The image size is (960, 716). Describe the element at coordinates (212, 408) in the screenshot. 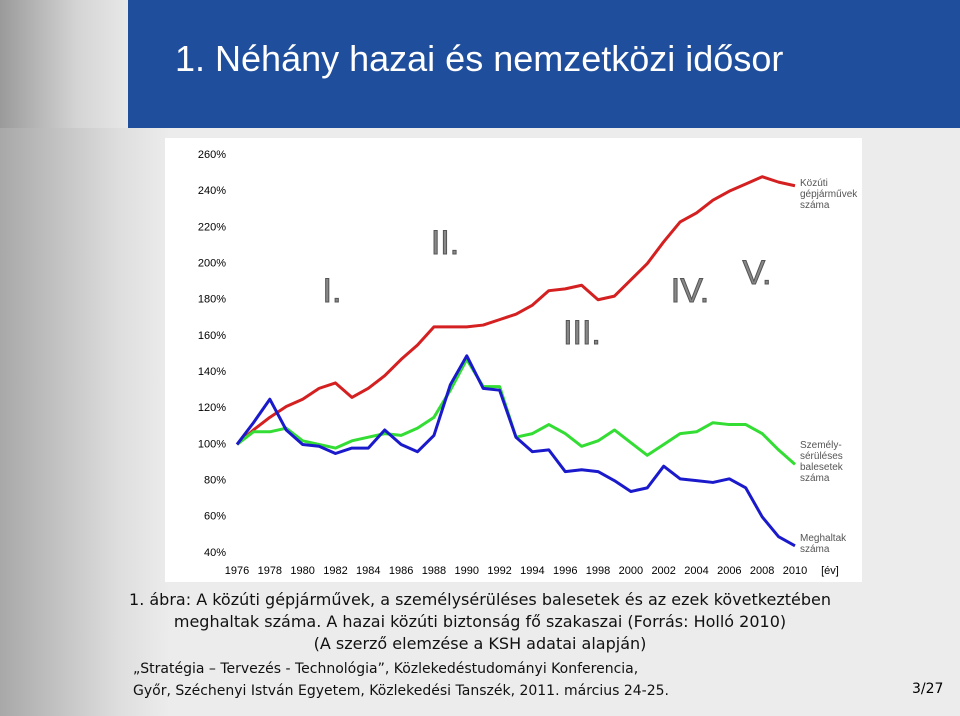

I see `y-tick-label: 120%` at that location.